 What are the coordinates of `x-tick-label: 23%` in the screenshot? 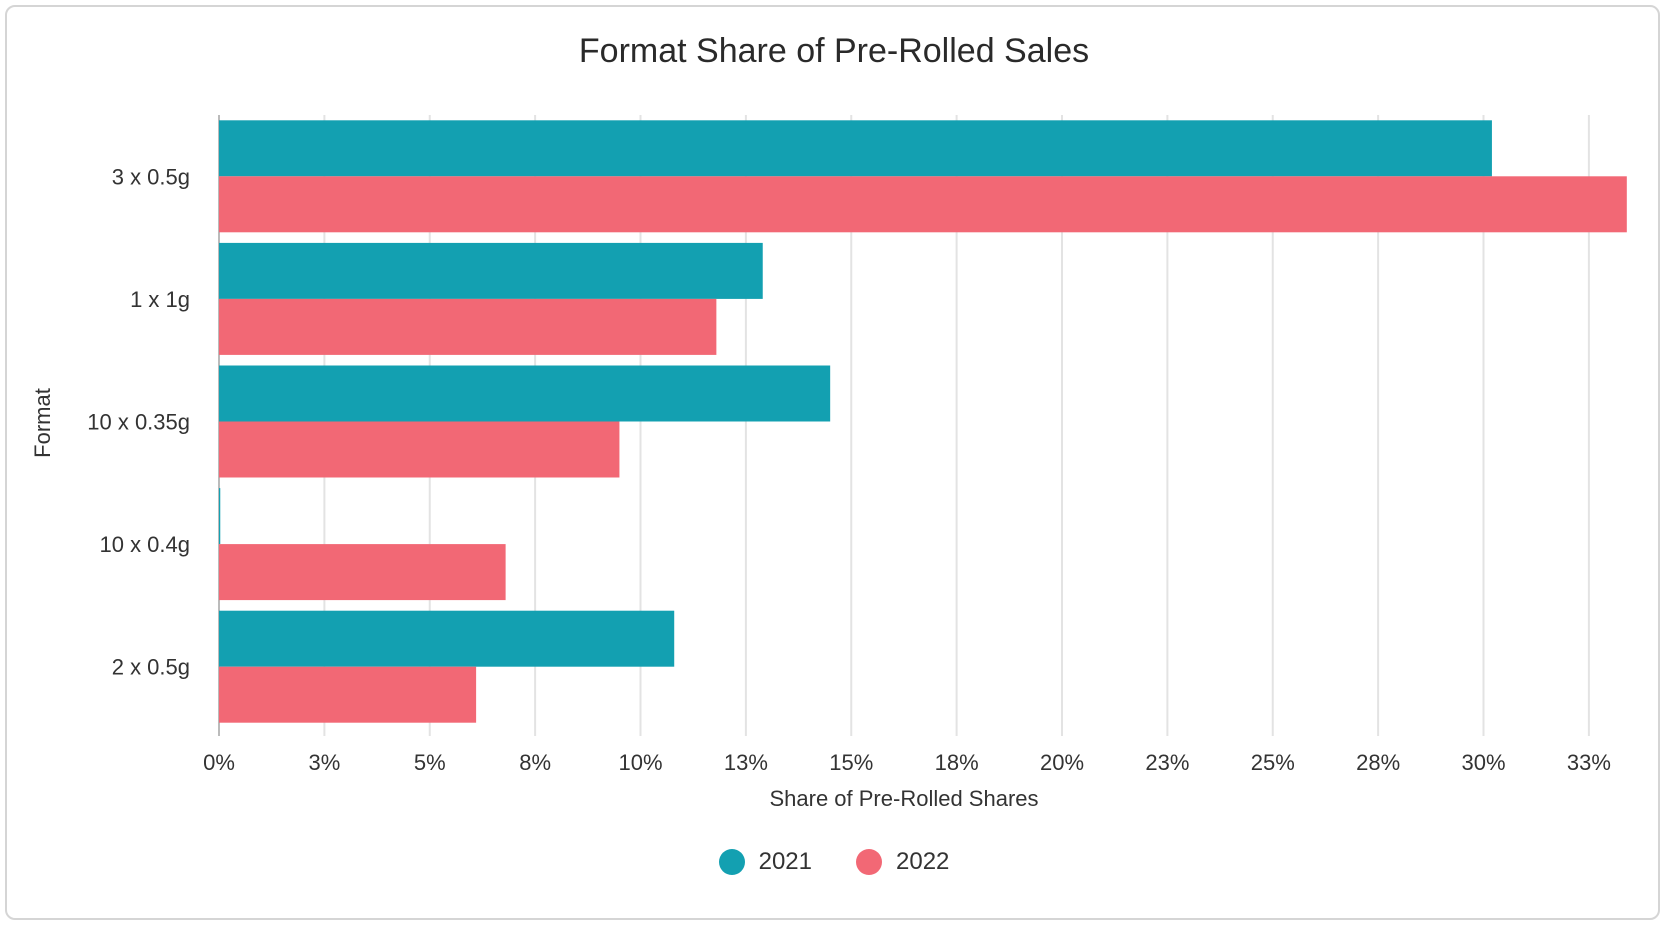 It's located at (1167, 762).